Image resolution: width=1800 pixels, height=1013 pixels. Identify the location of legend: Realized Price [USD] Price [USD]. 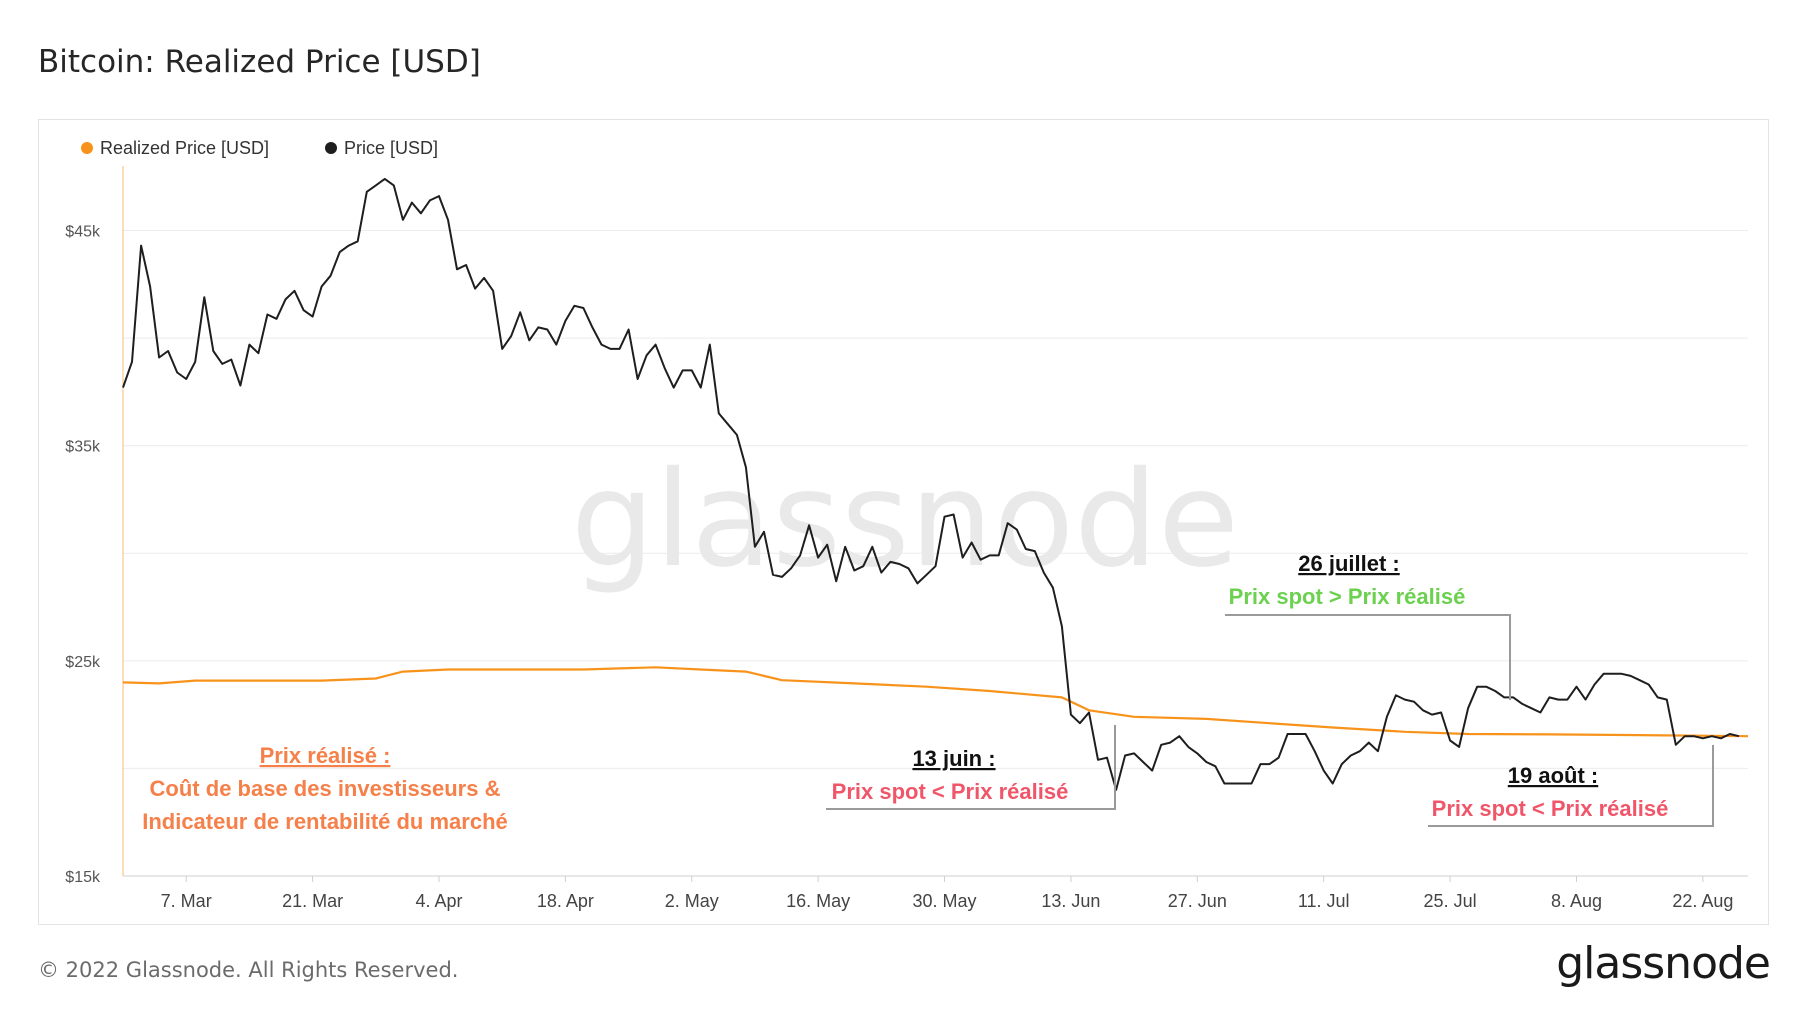
(259, 148).